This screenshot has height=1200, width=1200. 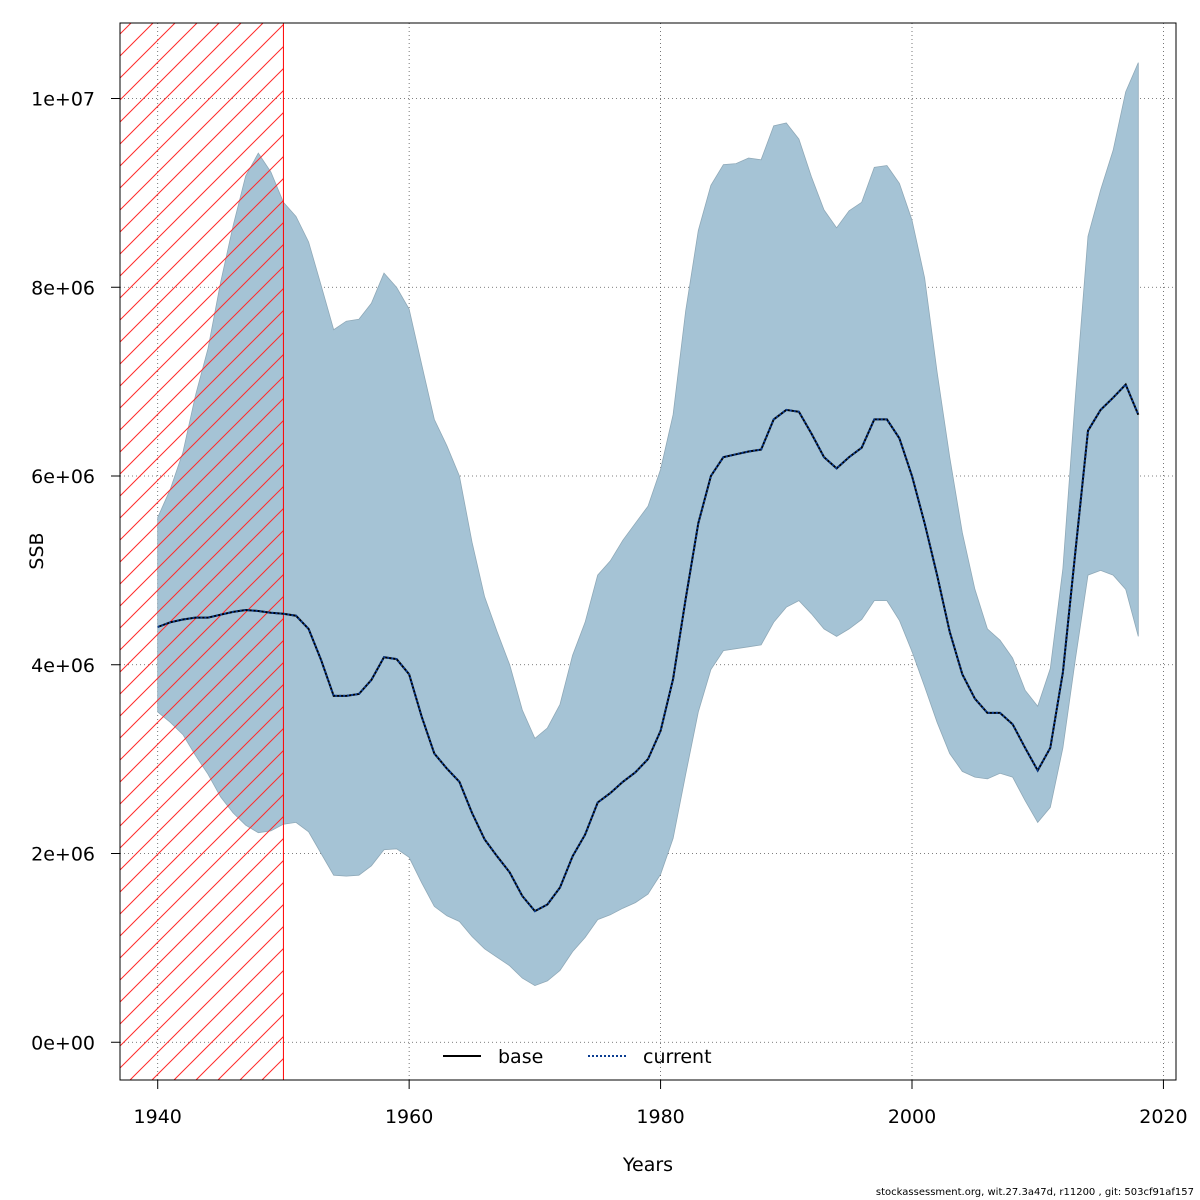 I want to click on legend-label-base: base, so click(x=520, y=1057).